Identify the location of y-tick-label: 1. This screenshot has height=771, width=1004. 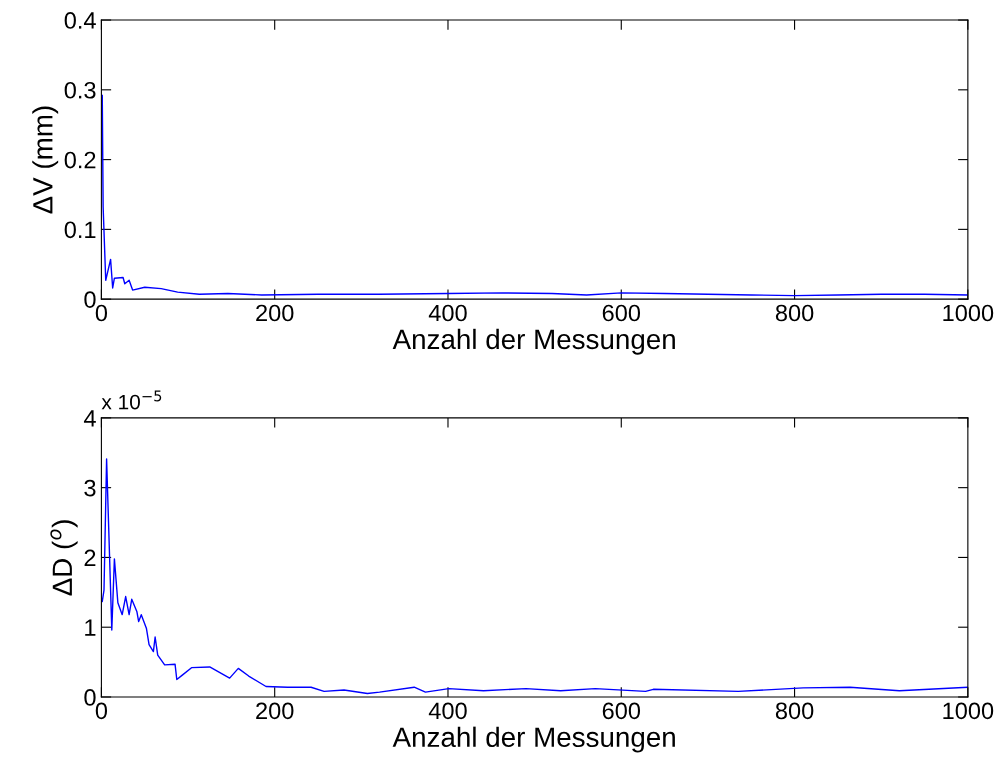
(90, 627).